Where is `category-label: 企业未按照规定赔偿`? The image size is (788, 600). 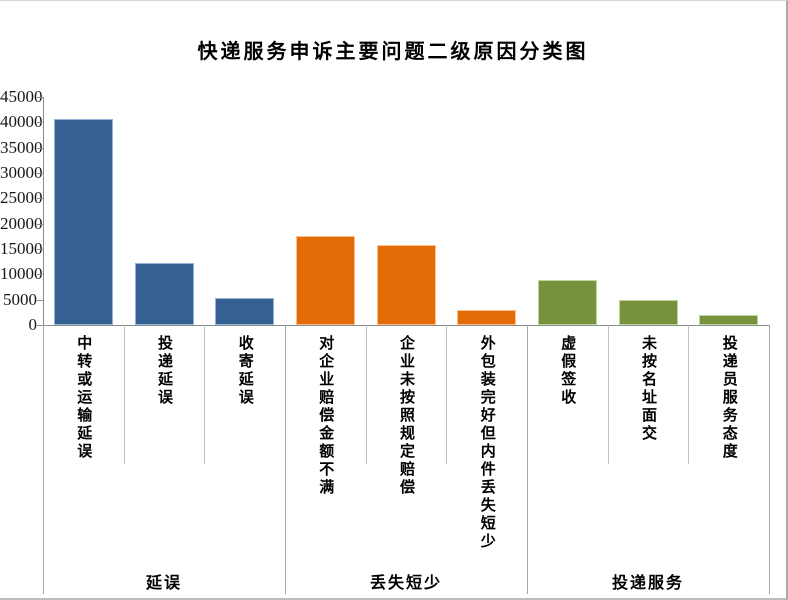 category-label: 企业未按照规定赔偿 is located at coordinates (406, 416).